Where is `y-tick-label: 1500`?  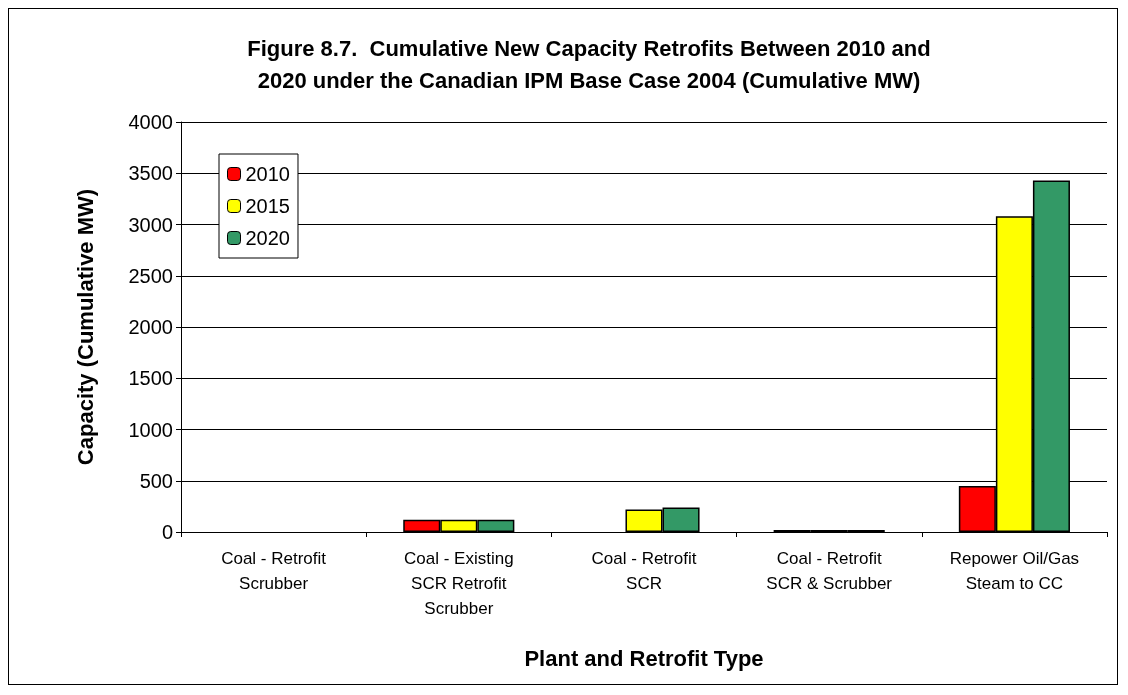
y-tick-label: 1500 is located at coordinates (150, 378).